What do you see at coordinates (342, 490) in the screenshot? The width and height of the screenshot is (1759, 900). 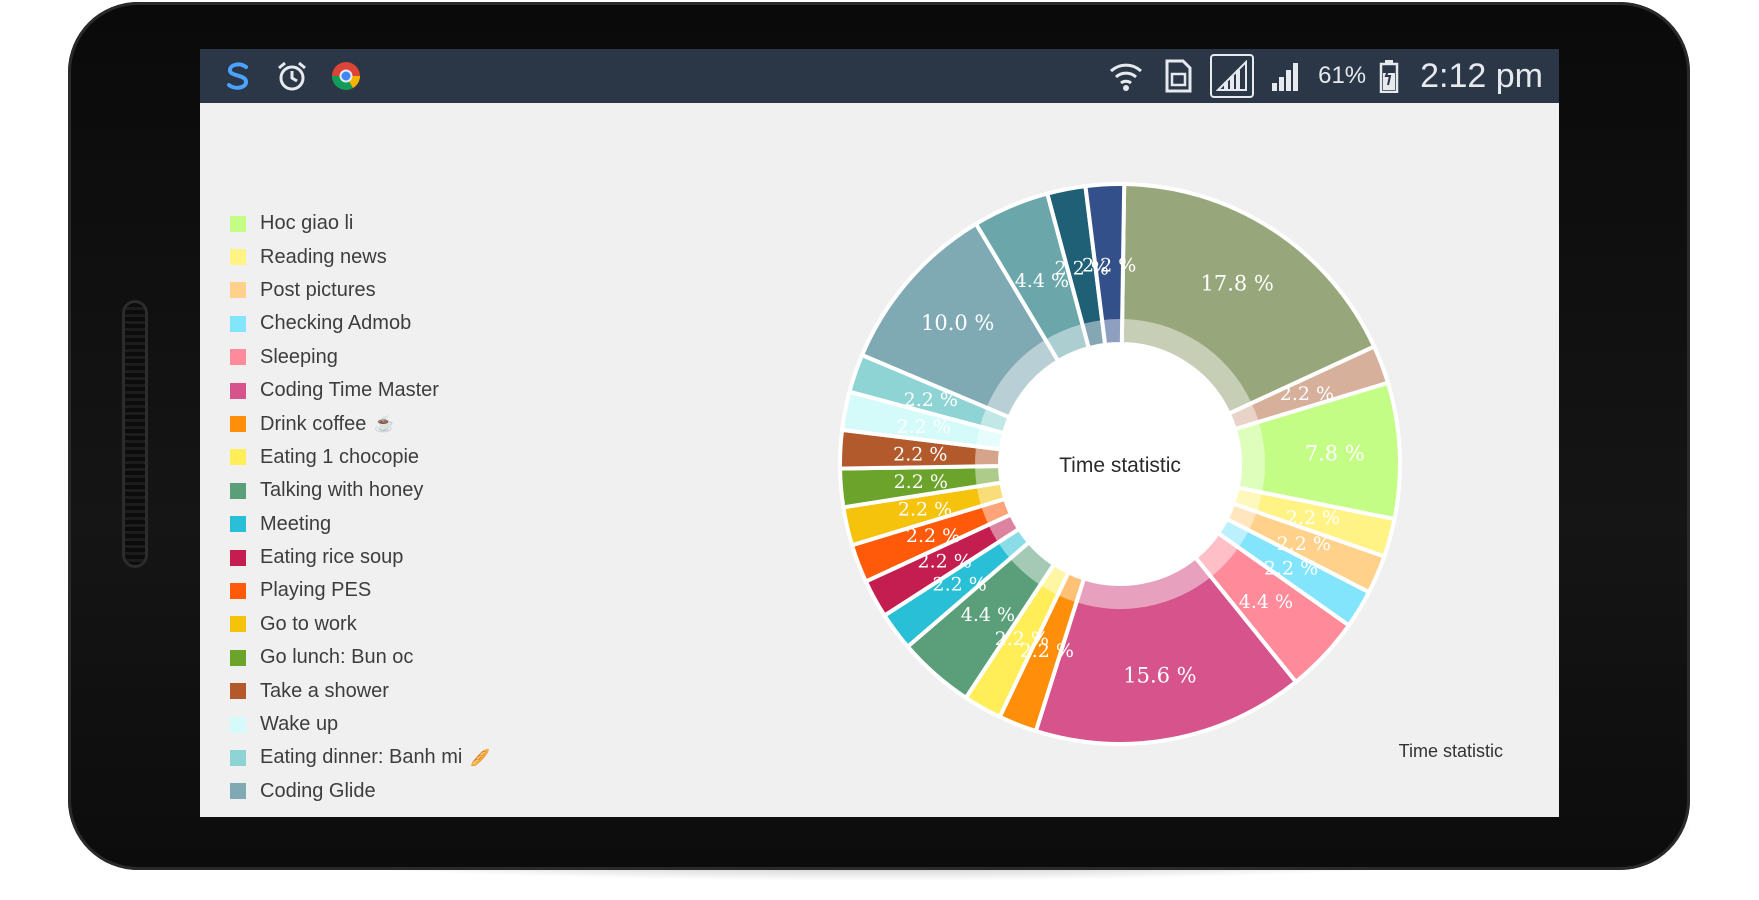 I see `legend-label: Talking with honey` at bounding box center [342, 490].